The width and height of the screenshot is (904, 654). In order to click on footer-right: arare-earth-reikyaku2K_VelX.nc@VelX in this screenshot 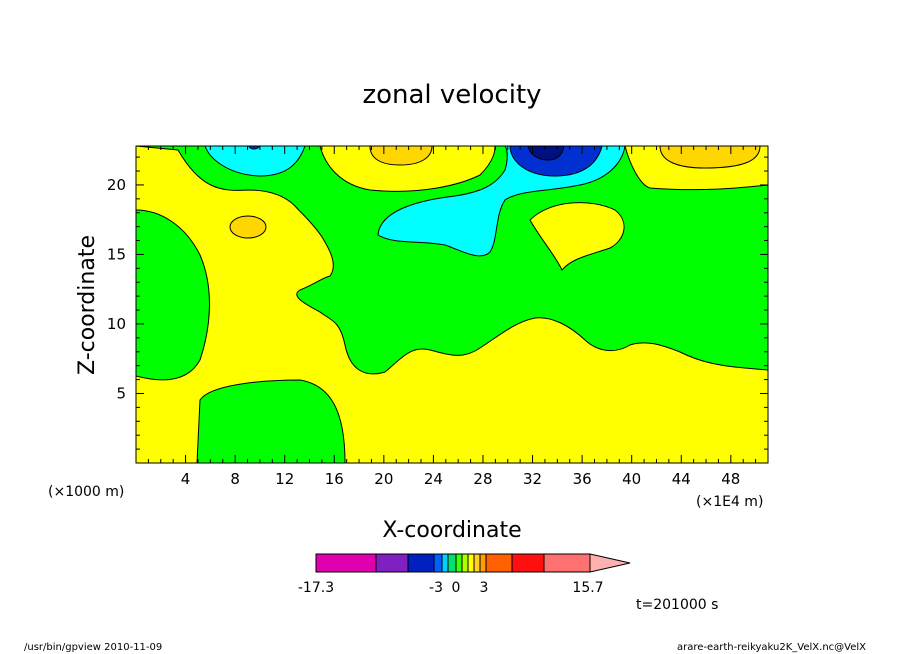, I will do `click(771, 647)`.